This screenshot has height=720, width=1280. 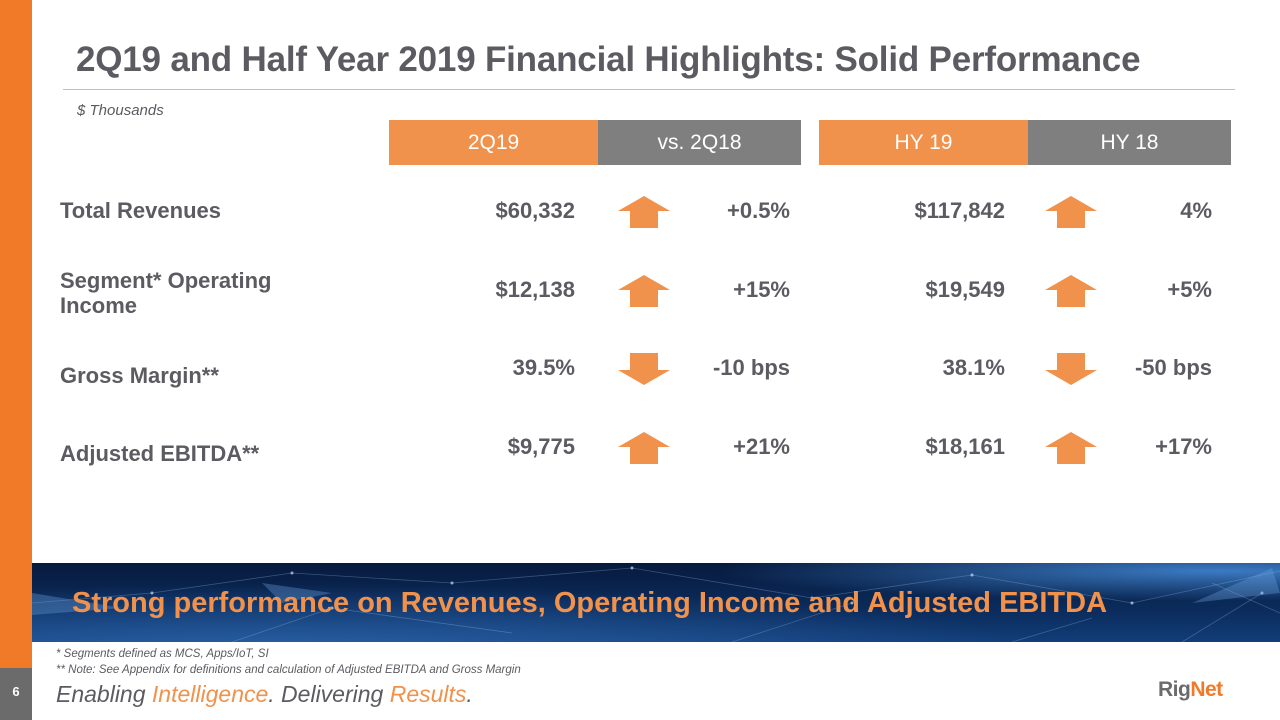 What do you see at coordinates (166, 293) in the screenshot?
I see `metric-label: Segment* Operating Income` at bounding box center [166, 293].